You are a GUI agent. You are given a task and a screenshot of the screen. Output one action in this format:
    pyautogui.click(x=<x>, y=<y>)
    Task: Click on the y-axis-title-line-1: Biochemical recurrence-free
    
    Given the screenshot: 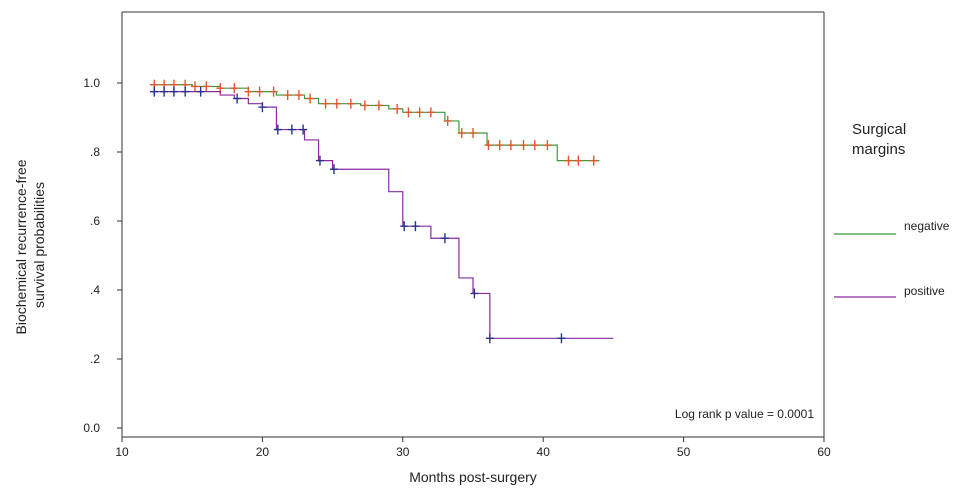 What is the action you would take?
    pyautogui.click(x=21, y=246)
    